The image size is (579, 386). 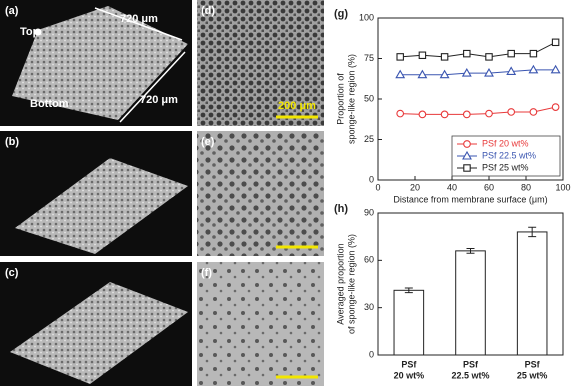 What do you see at coordinates (341, 209) in the screenshot?
I see `panel-label: (h)` at bounding box center [341, 209].